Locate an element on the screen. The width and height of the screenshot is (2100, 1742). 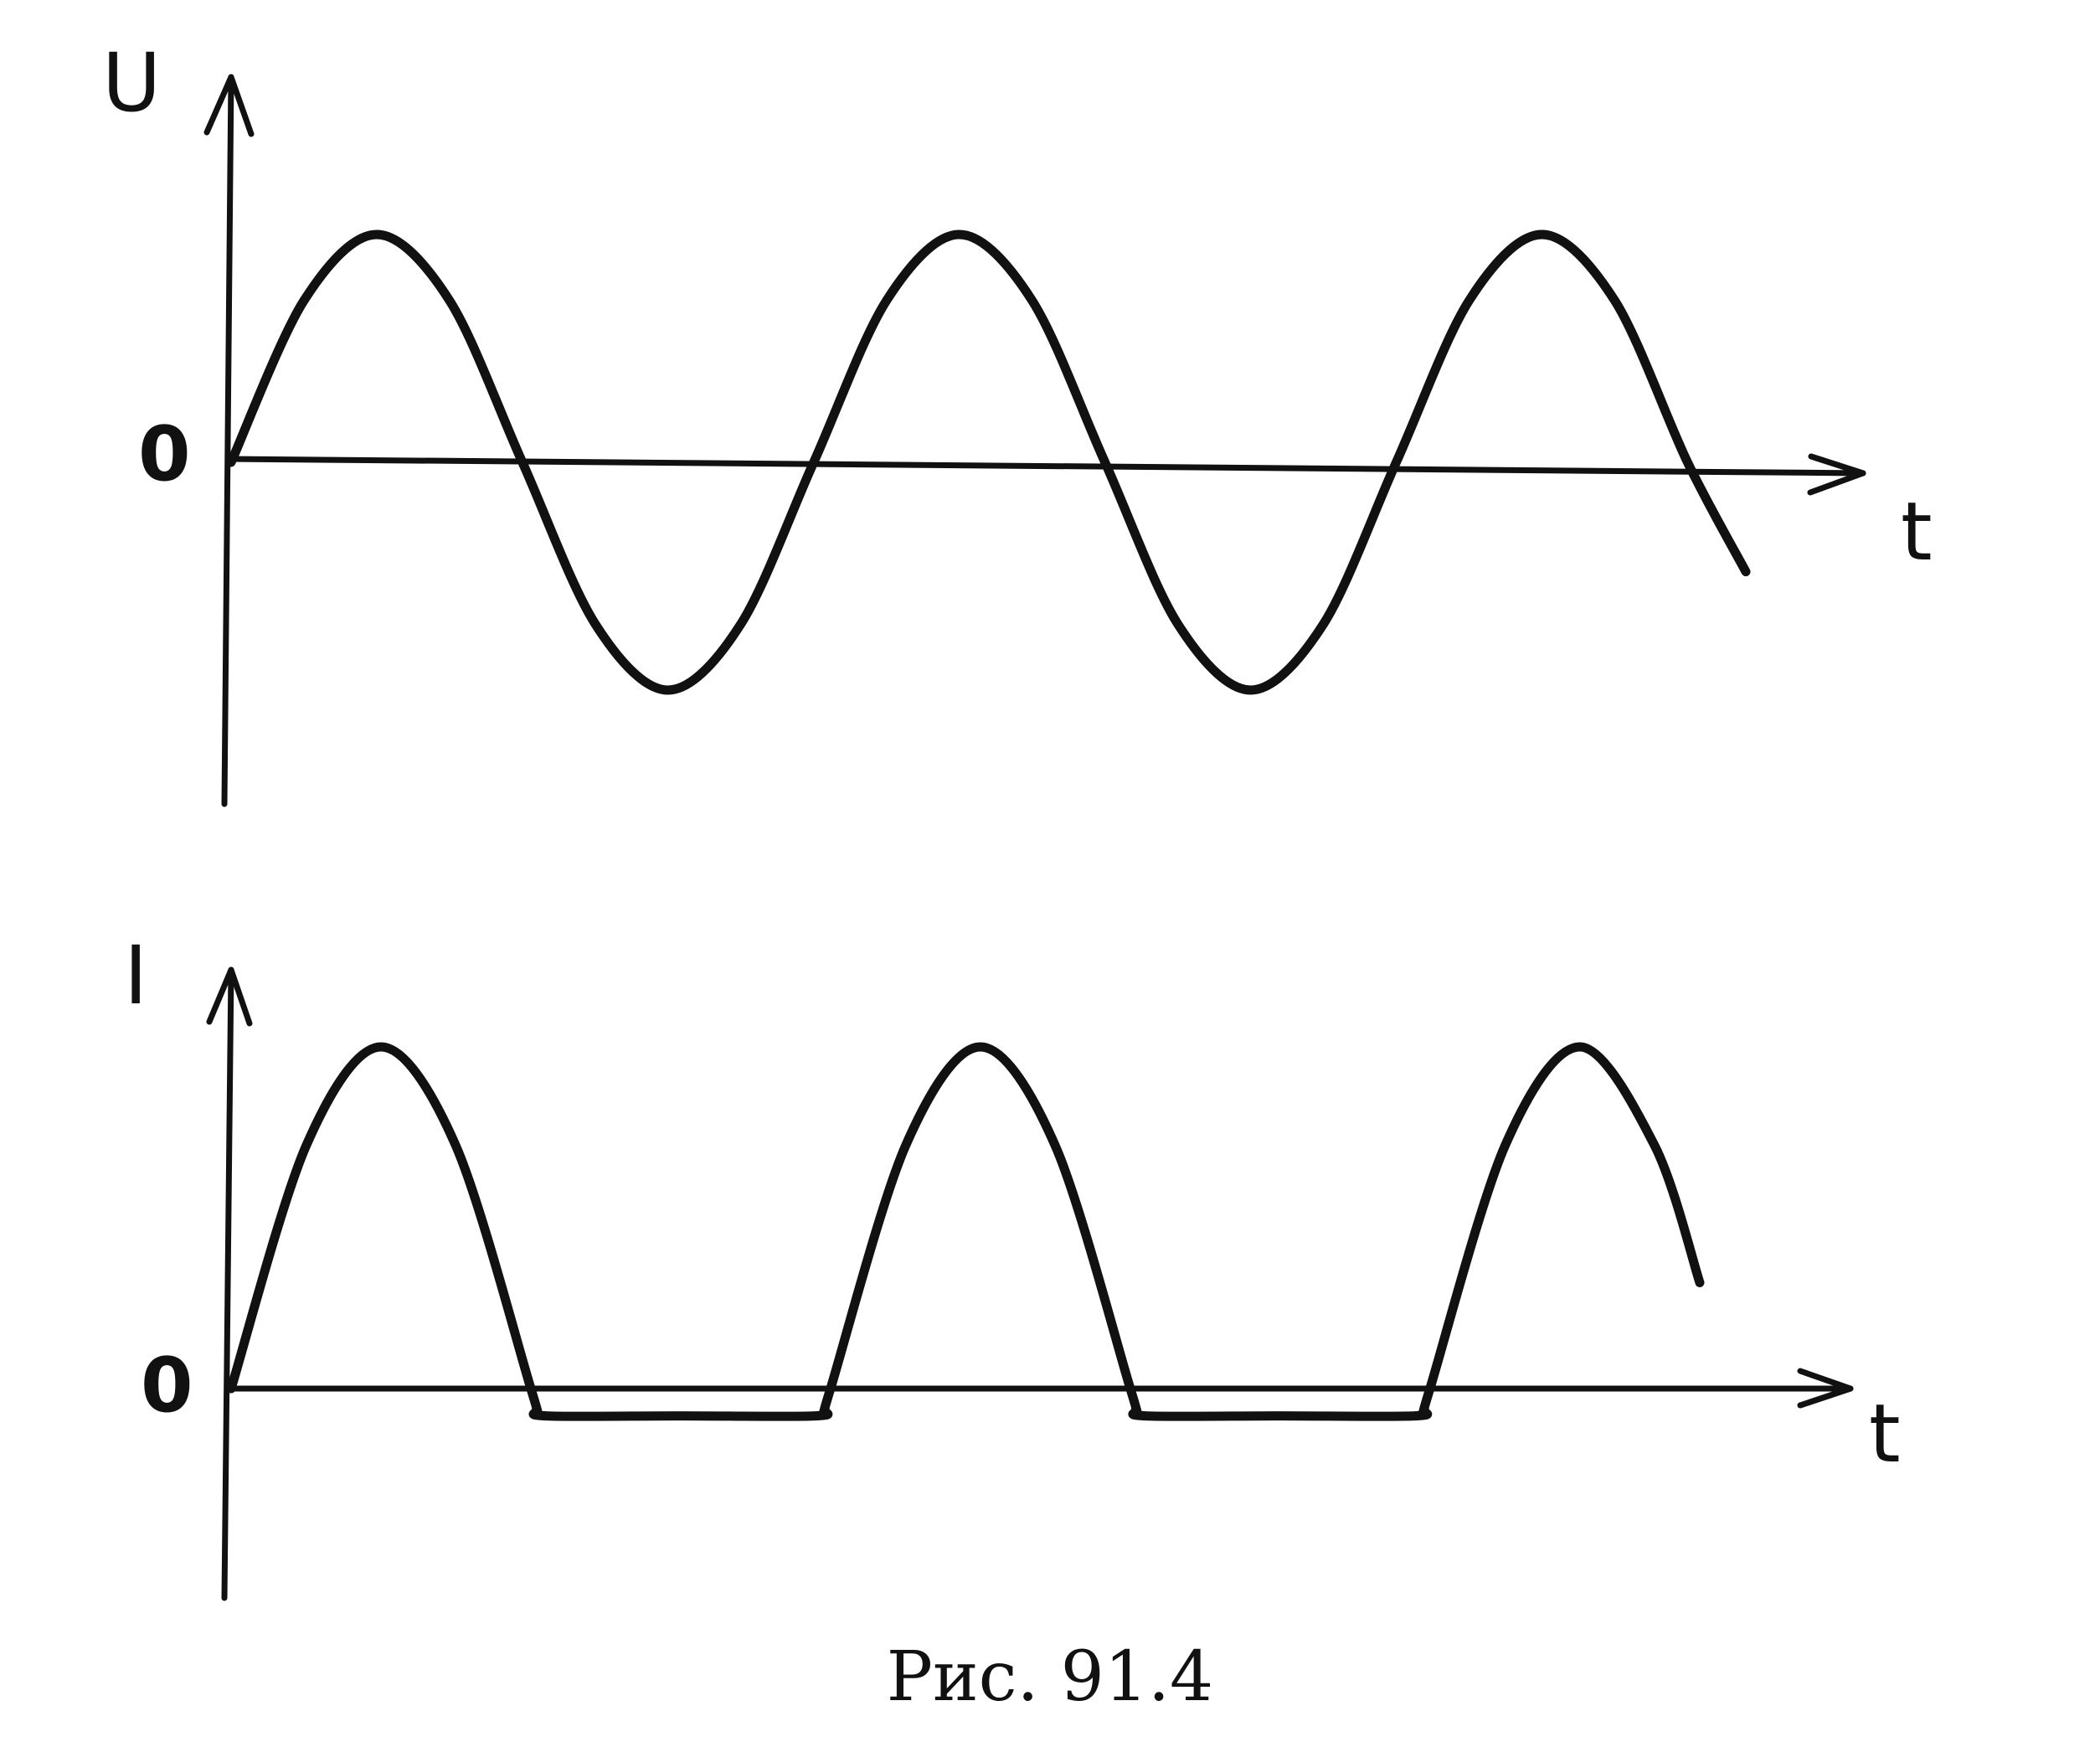
figure-caption: Рис. 91.4 is located at coordinates (1050, 1677).